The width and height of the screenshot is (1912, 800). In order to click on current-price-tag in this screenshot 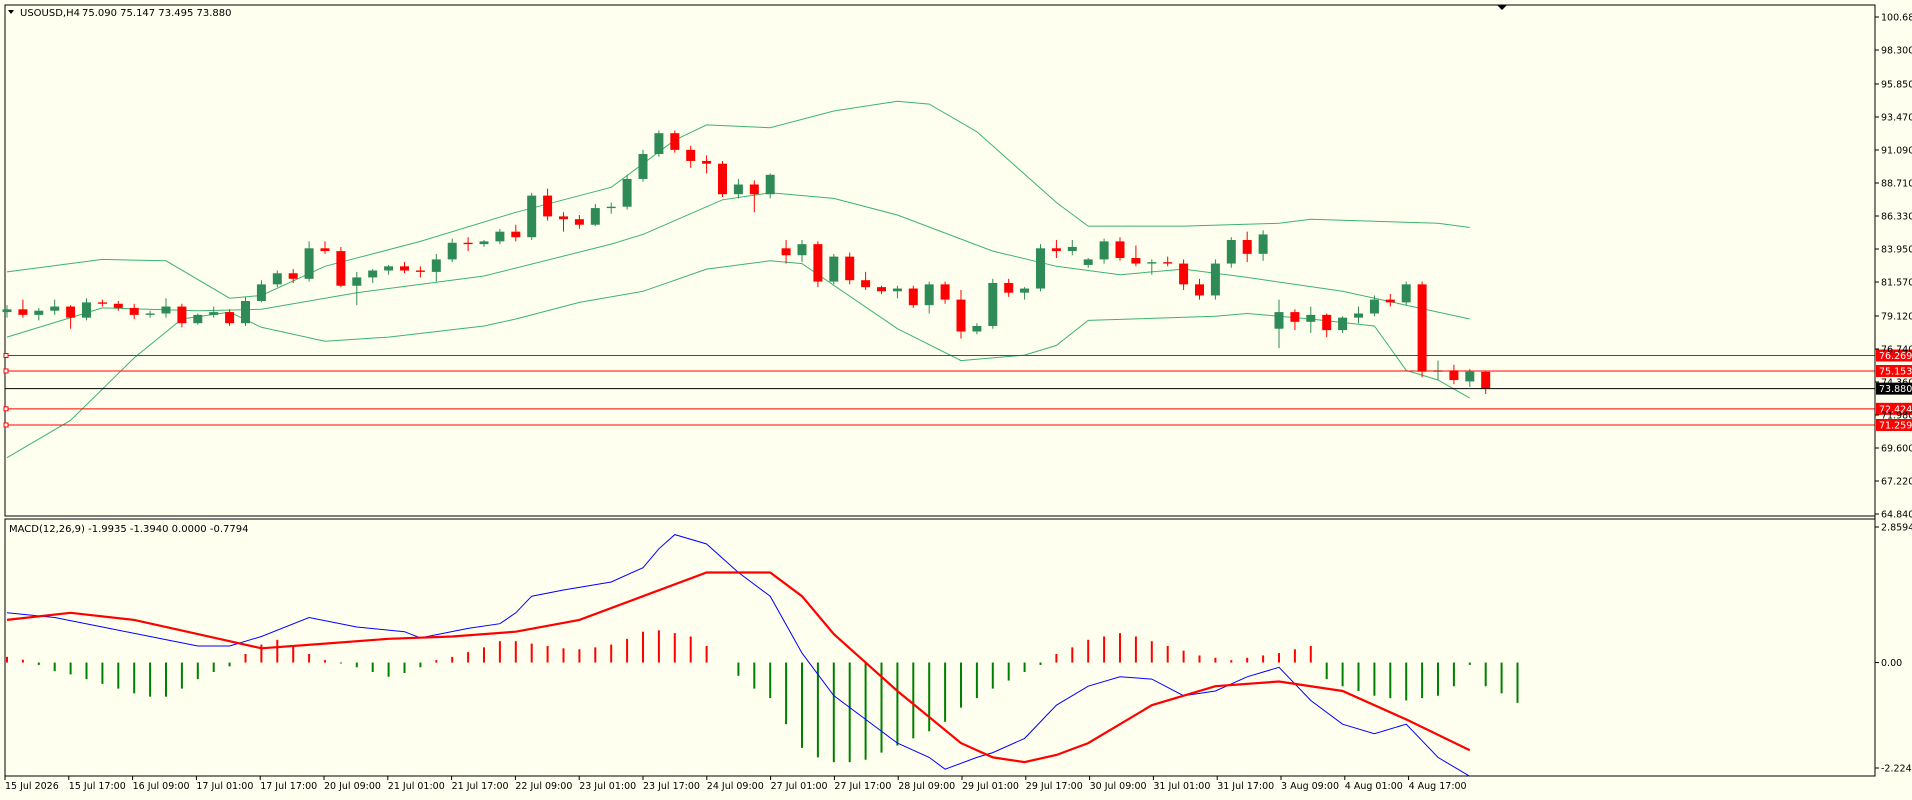, I will do `click(1894, 388)`.